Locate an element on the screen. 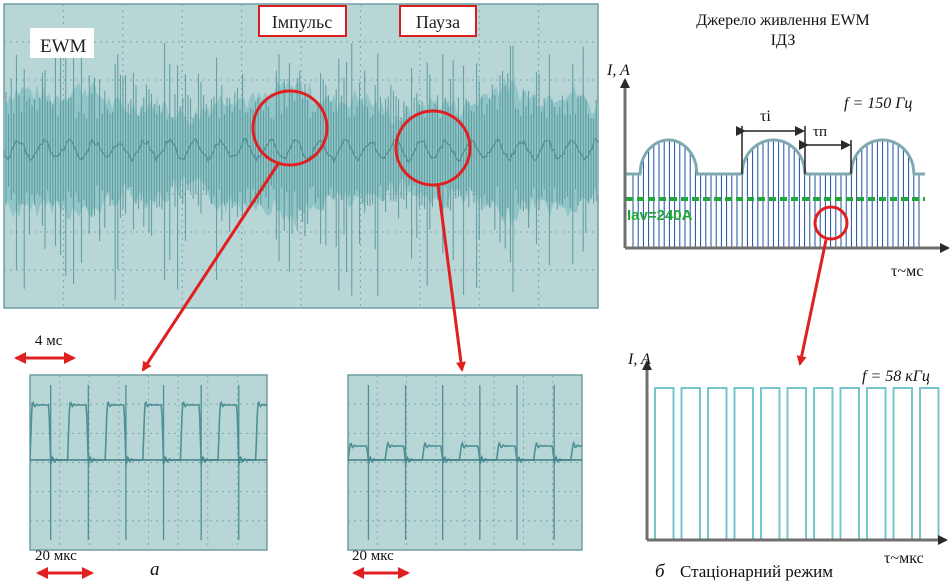  bottom-x-axis-label: τ~мкс is located at coordinates (904, 558).